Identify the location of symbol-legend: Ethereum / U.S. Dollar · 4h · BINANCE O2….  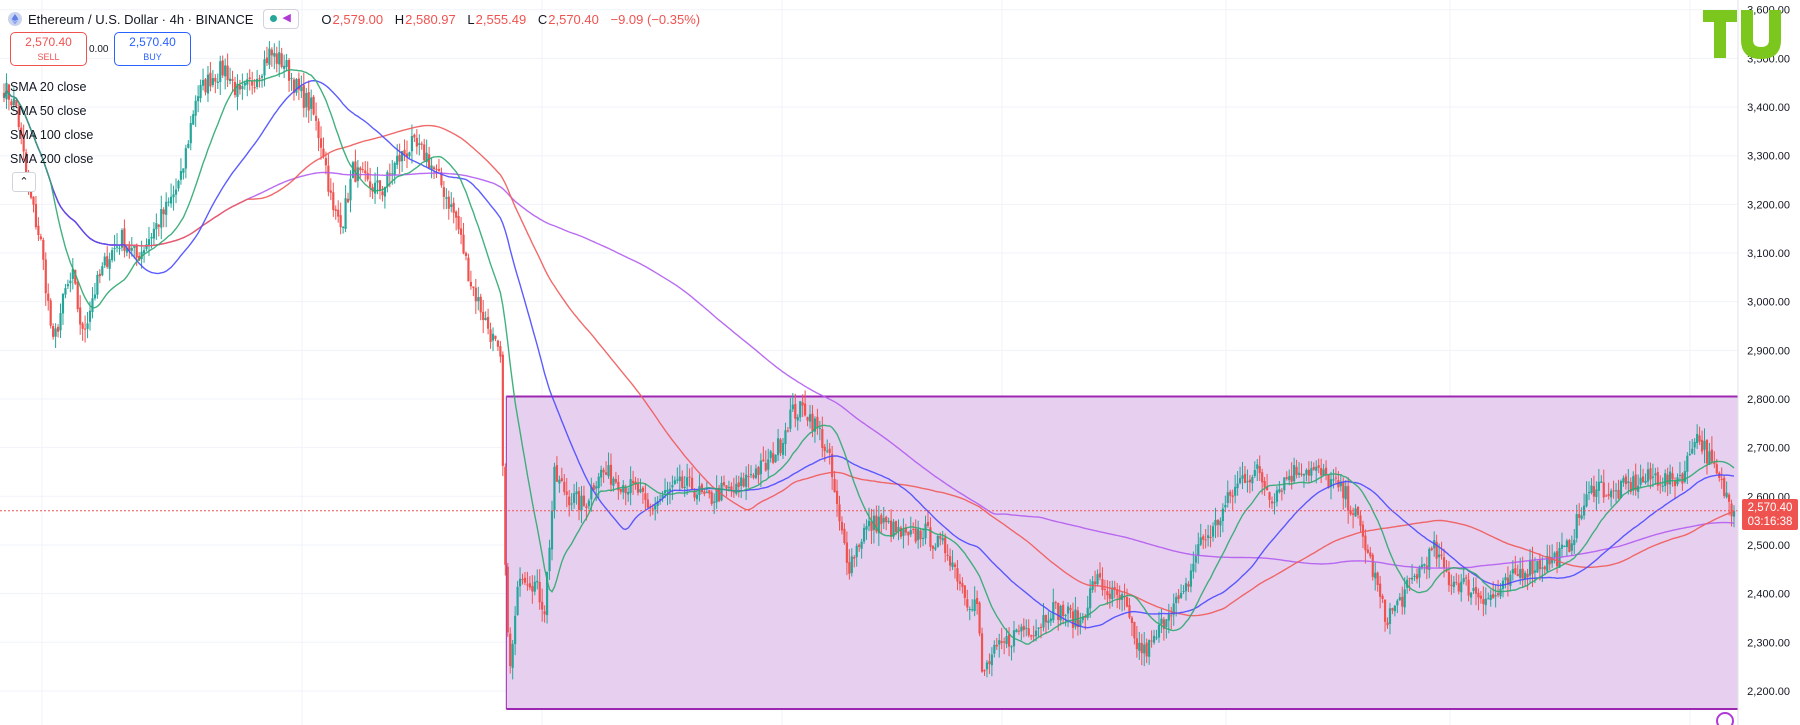
(354, 19).